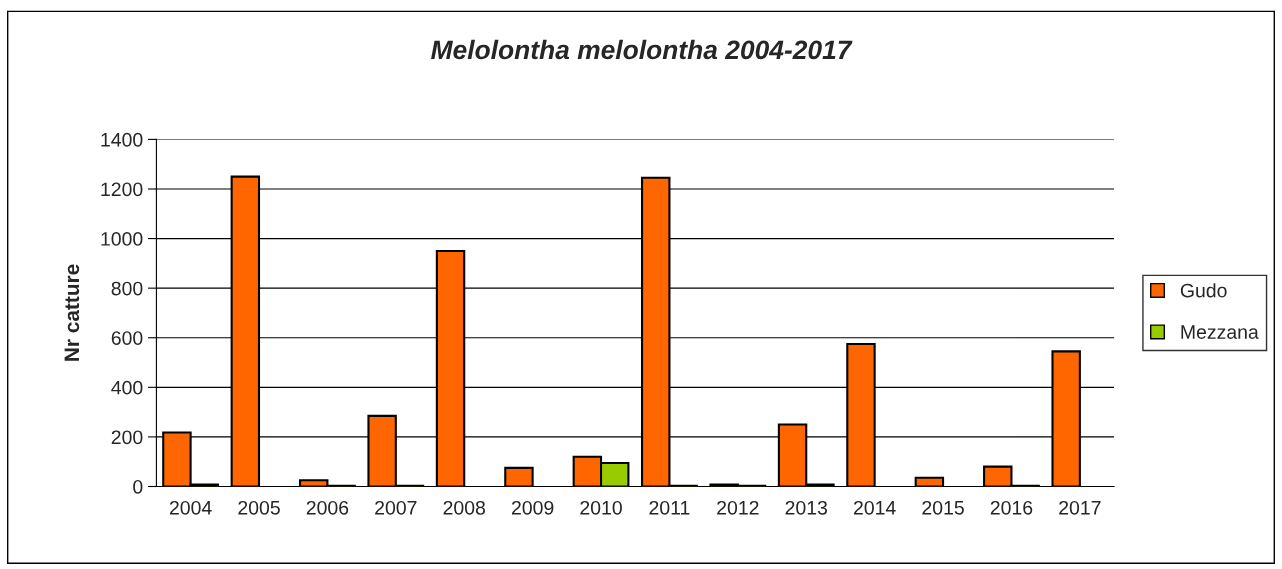  I want to click on legend-label: Gudo, so click(1203, 290).